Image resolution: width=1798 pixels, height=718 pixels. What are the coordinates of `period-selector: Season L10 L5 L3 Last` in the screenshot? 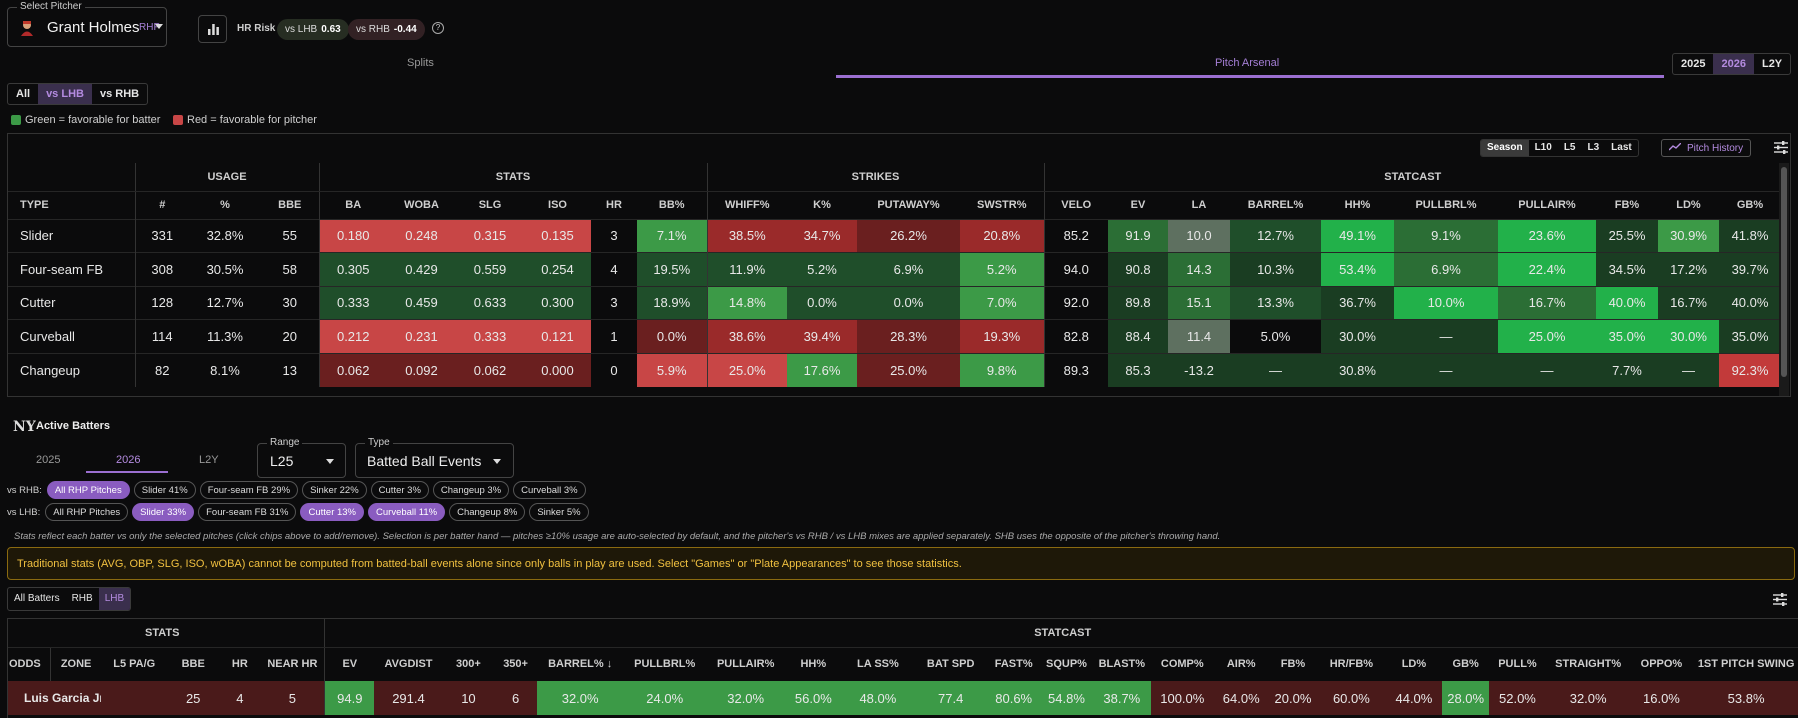 It's located at (1559, 148).